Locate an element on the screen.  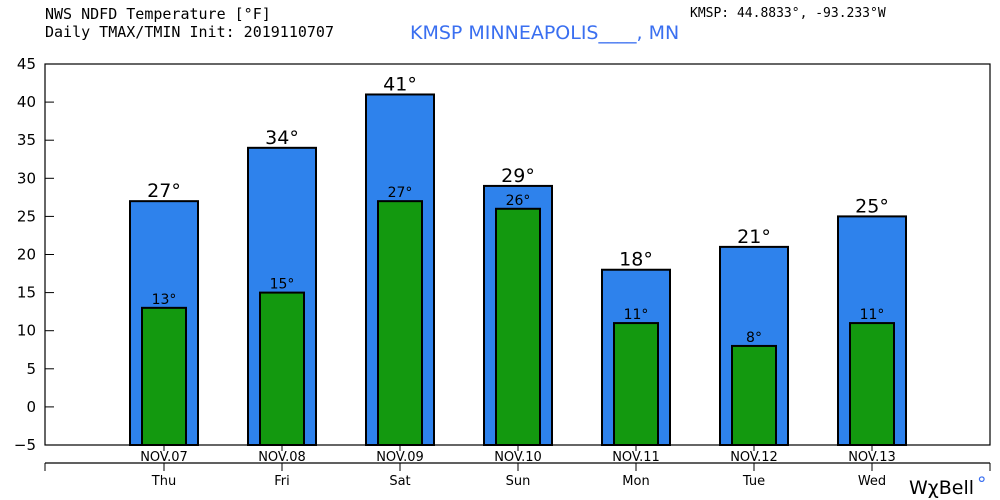
x-date-label: NOV.12 is located at coordinates (754, 457).